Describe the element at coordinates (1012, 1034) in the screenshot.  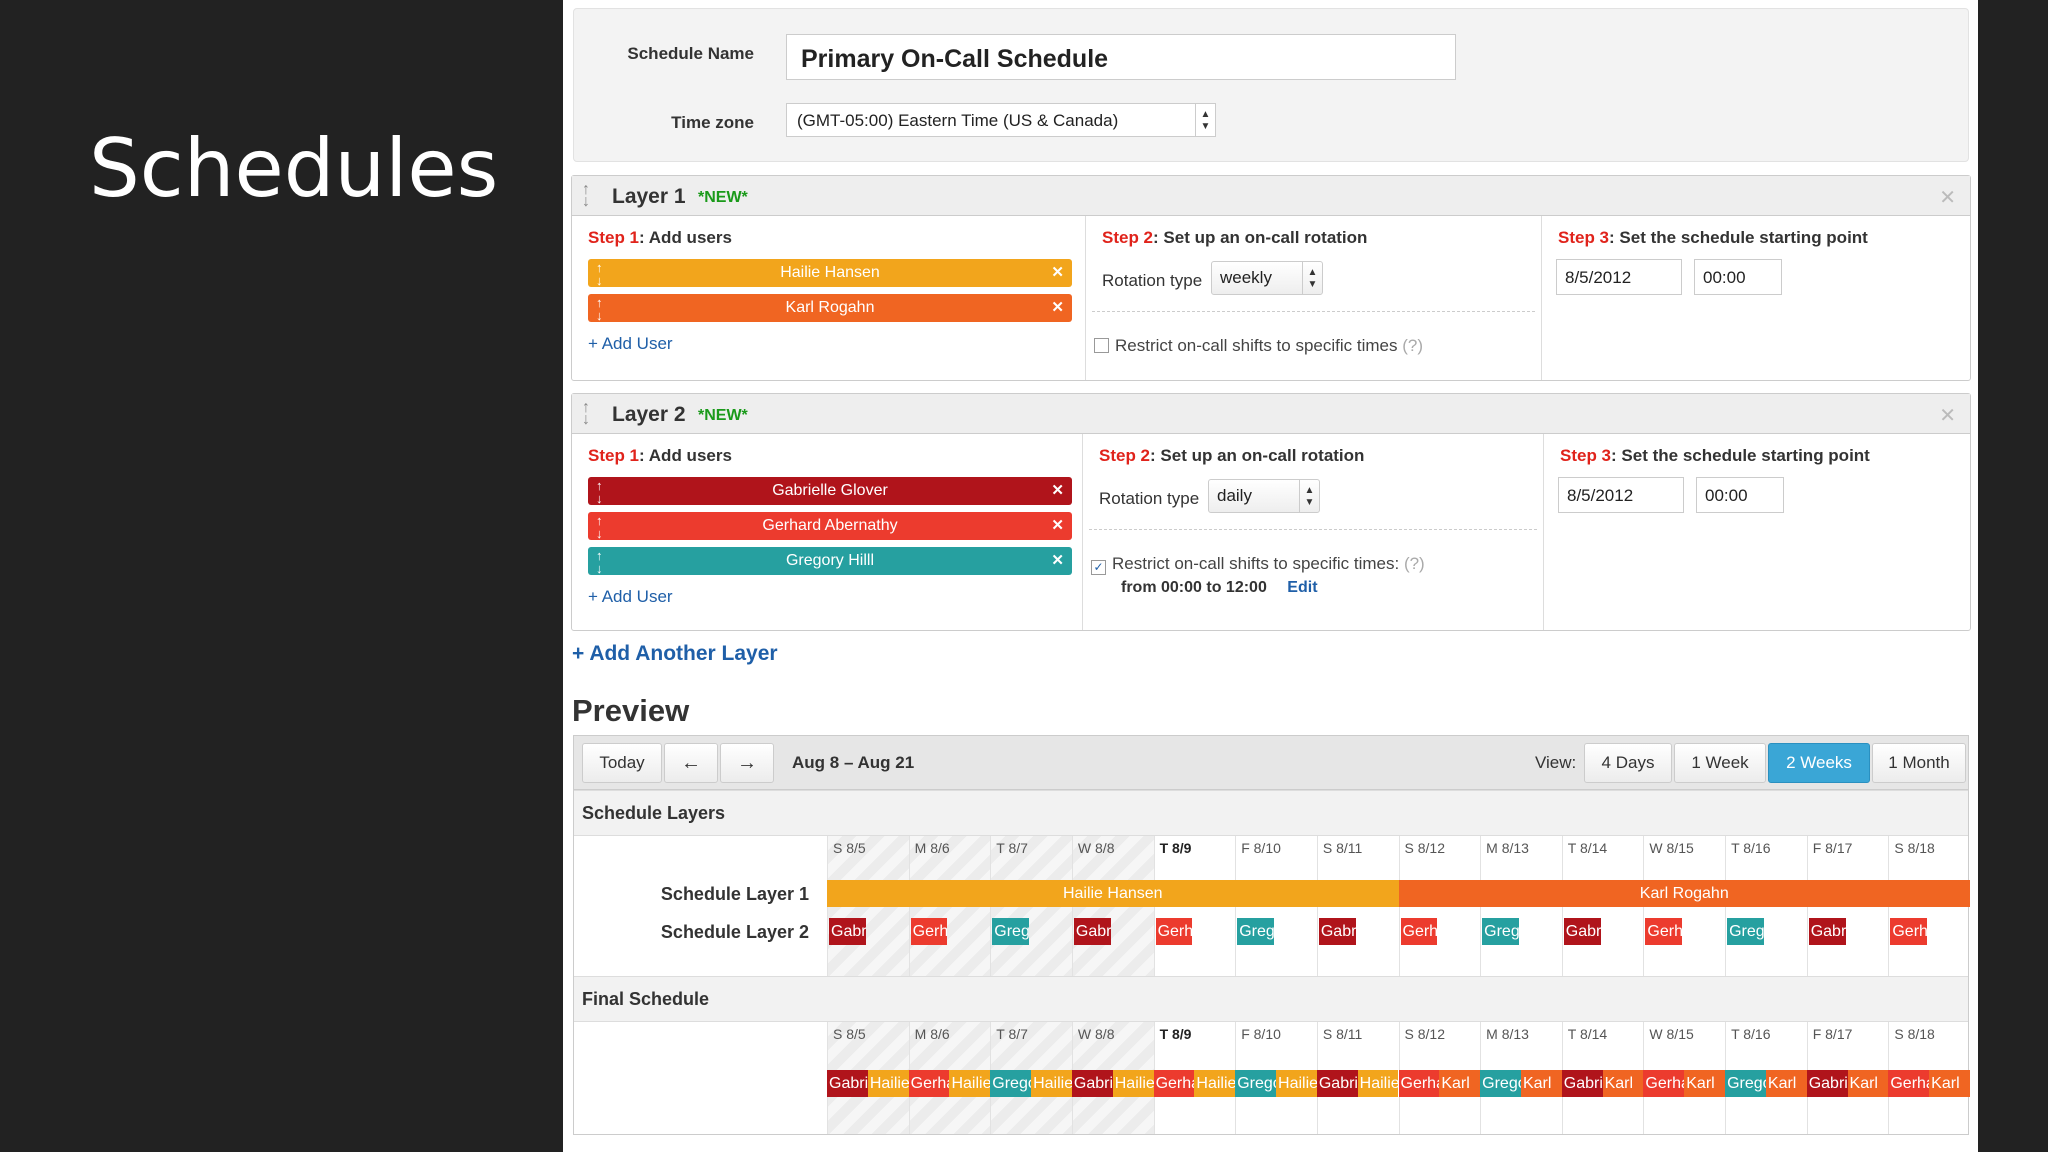
I see `day-label: T 8/7` at that location.